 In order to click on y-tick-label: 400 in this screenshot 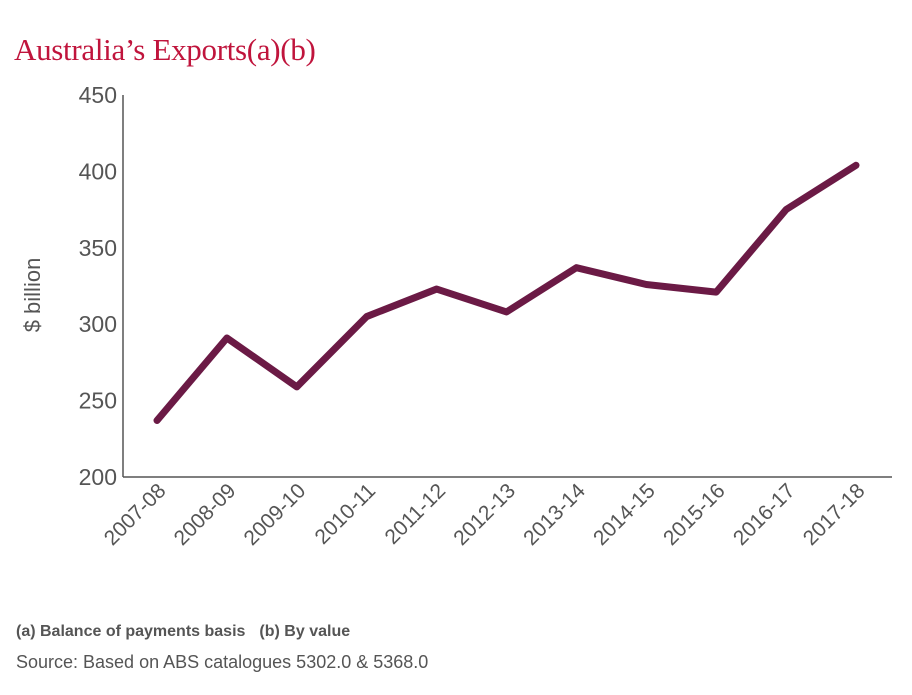, I will do `click(98, 171)`.